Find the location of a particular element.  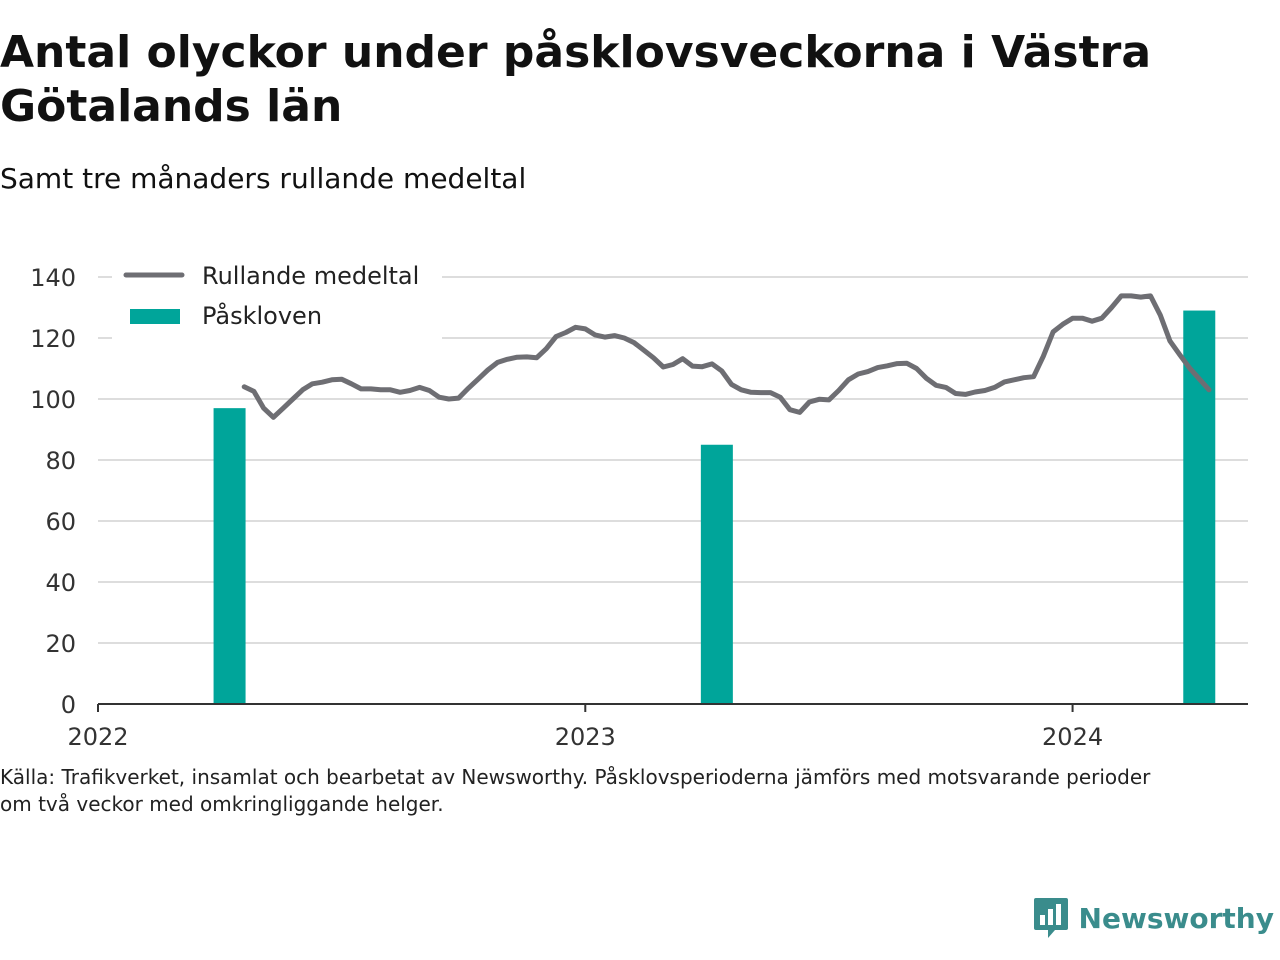

legend-label-rullande-medeltal: Rullande medeltal is located at coordinates (310, 276).